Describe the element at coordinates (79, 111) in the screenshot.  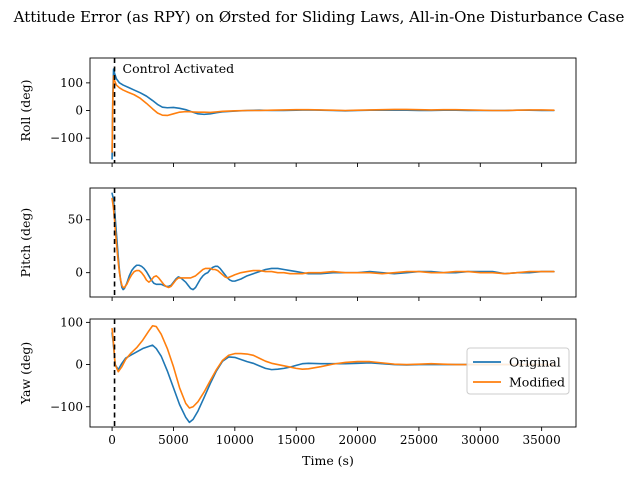
I see `roll-y-tick-label: 0` at that location.